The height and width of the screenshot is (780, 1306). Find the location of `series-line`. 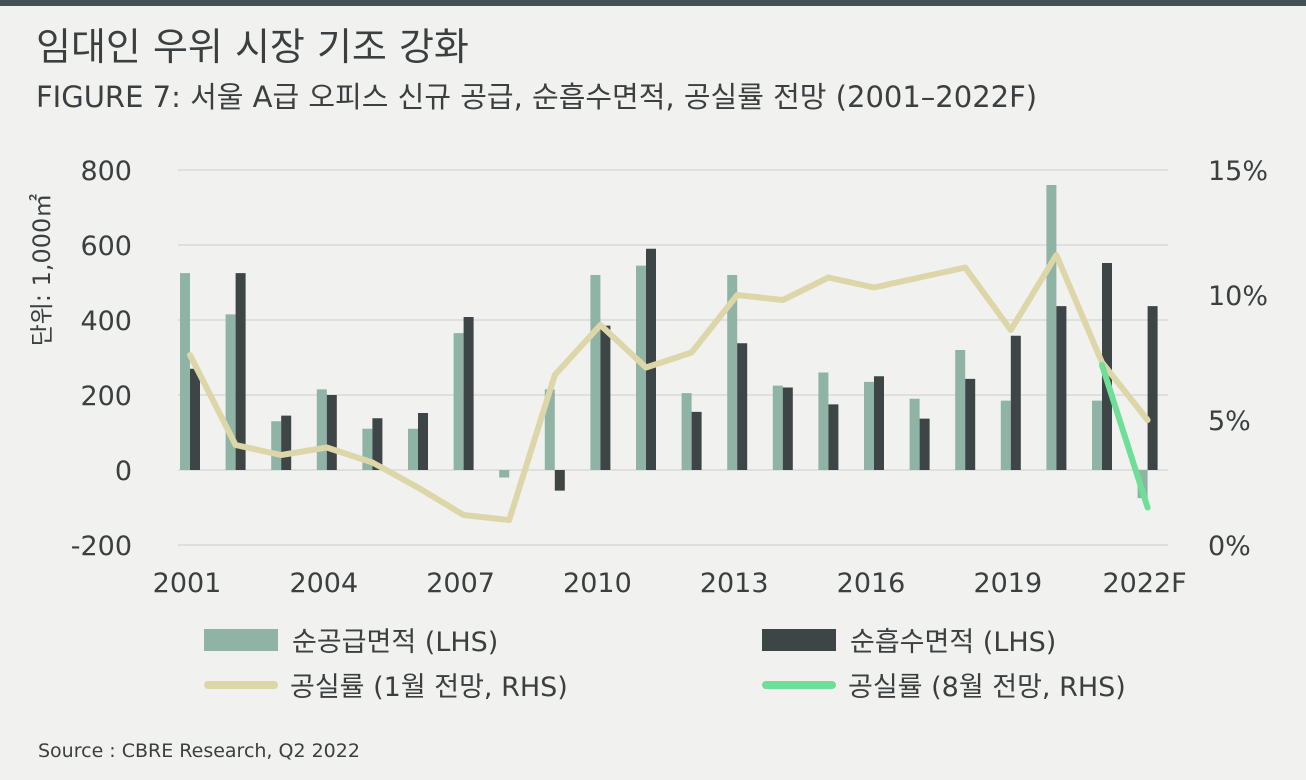

series-line is located at coordinates (1125, 436).